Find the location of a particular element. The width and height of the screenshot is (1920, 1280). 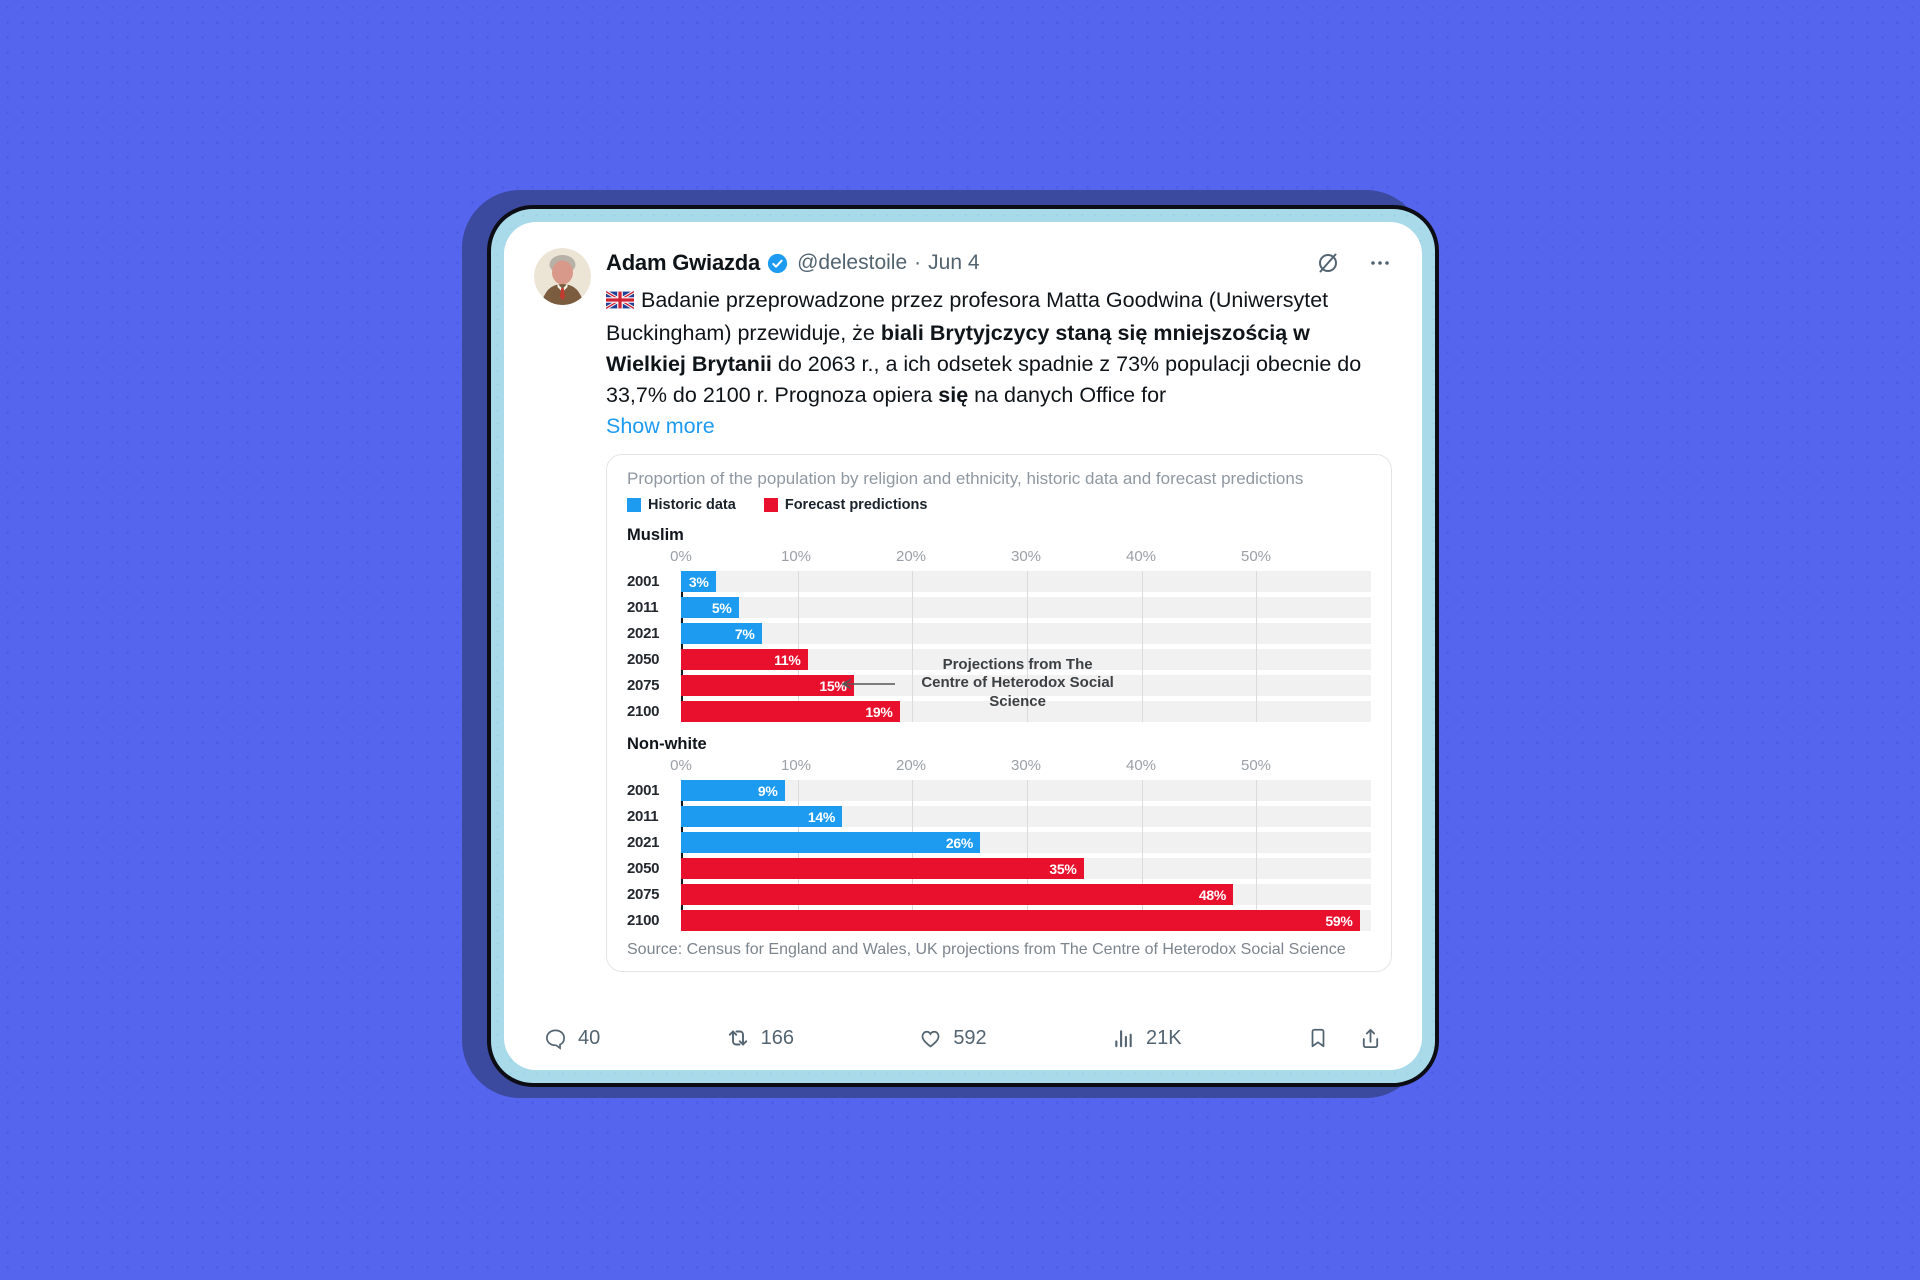

bar-track: 48% is located at coordinates (1026, 894).